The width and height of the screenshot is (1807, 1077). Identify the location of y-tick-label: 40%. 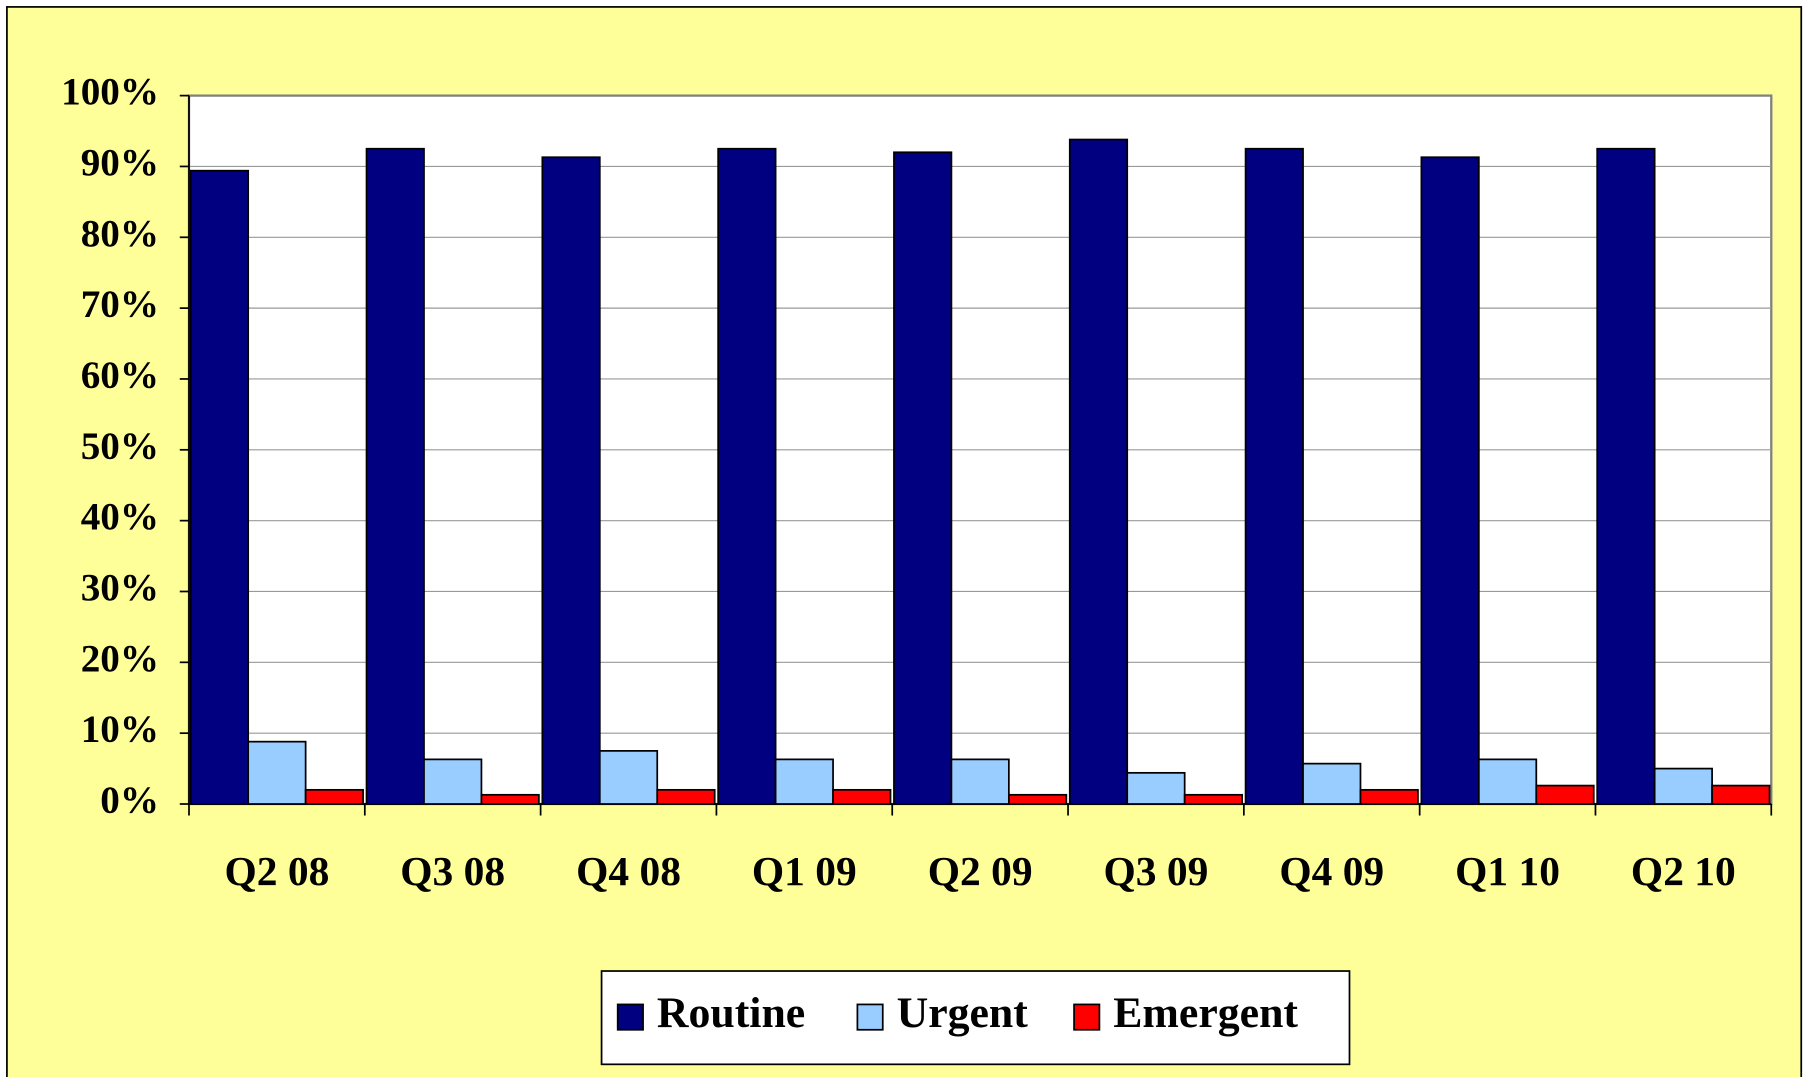
(120, 517).